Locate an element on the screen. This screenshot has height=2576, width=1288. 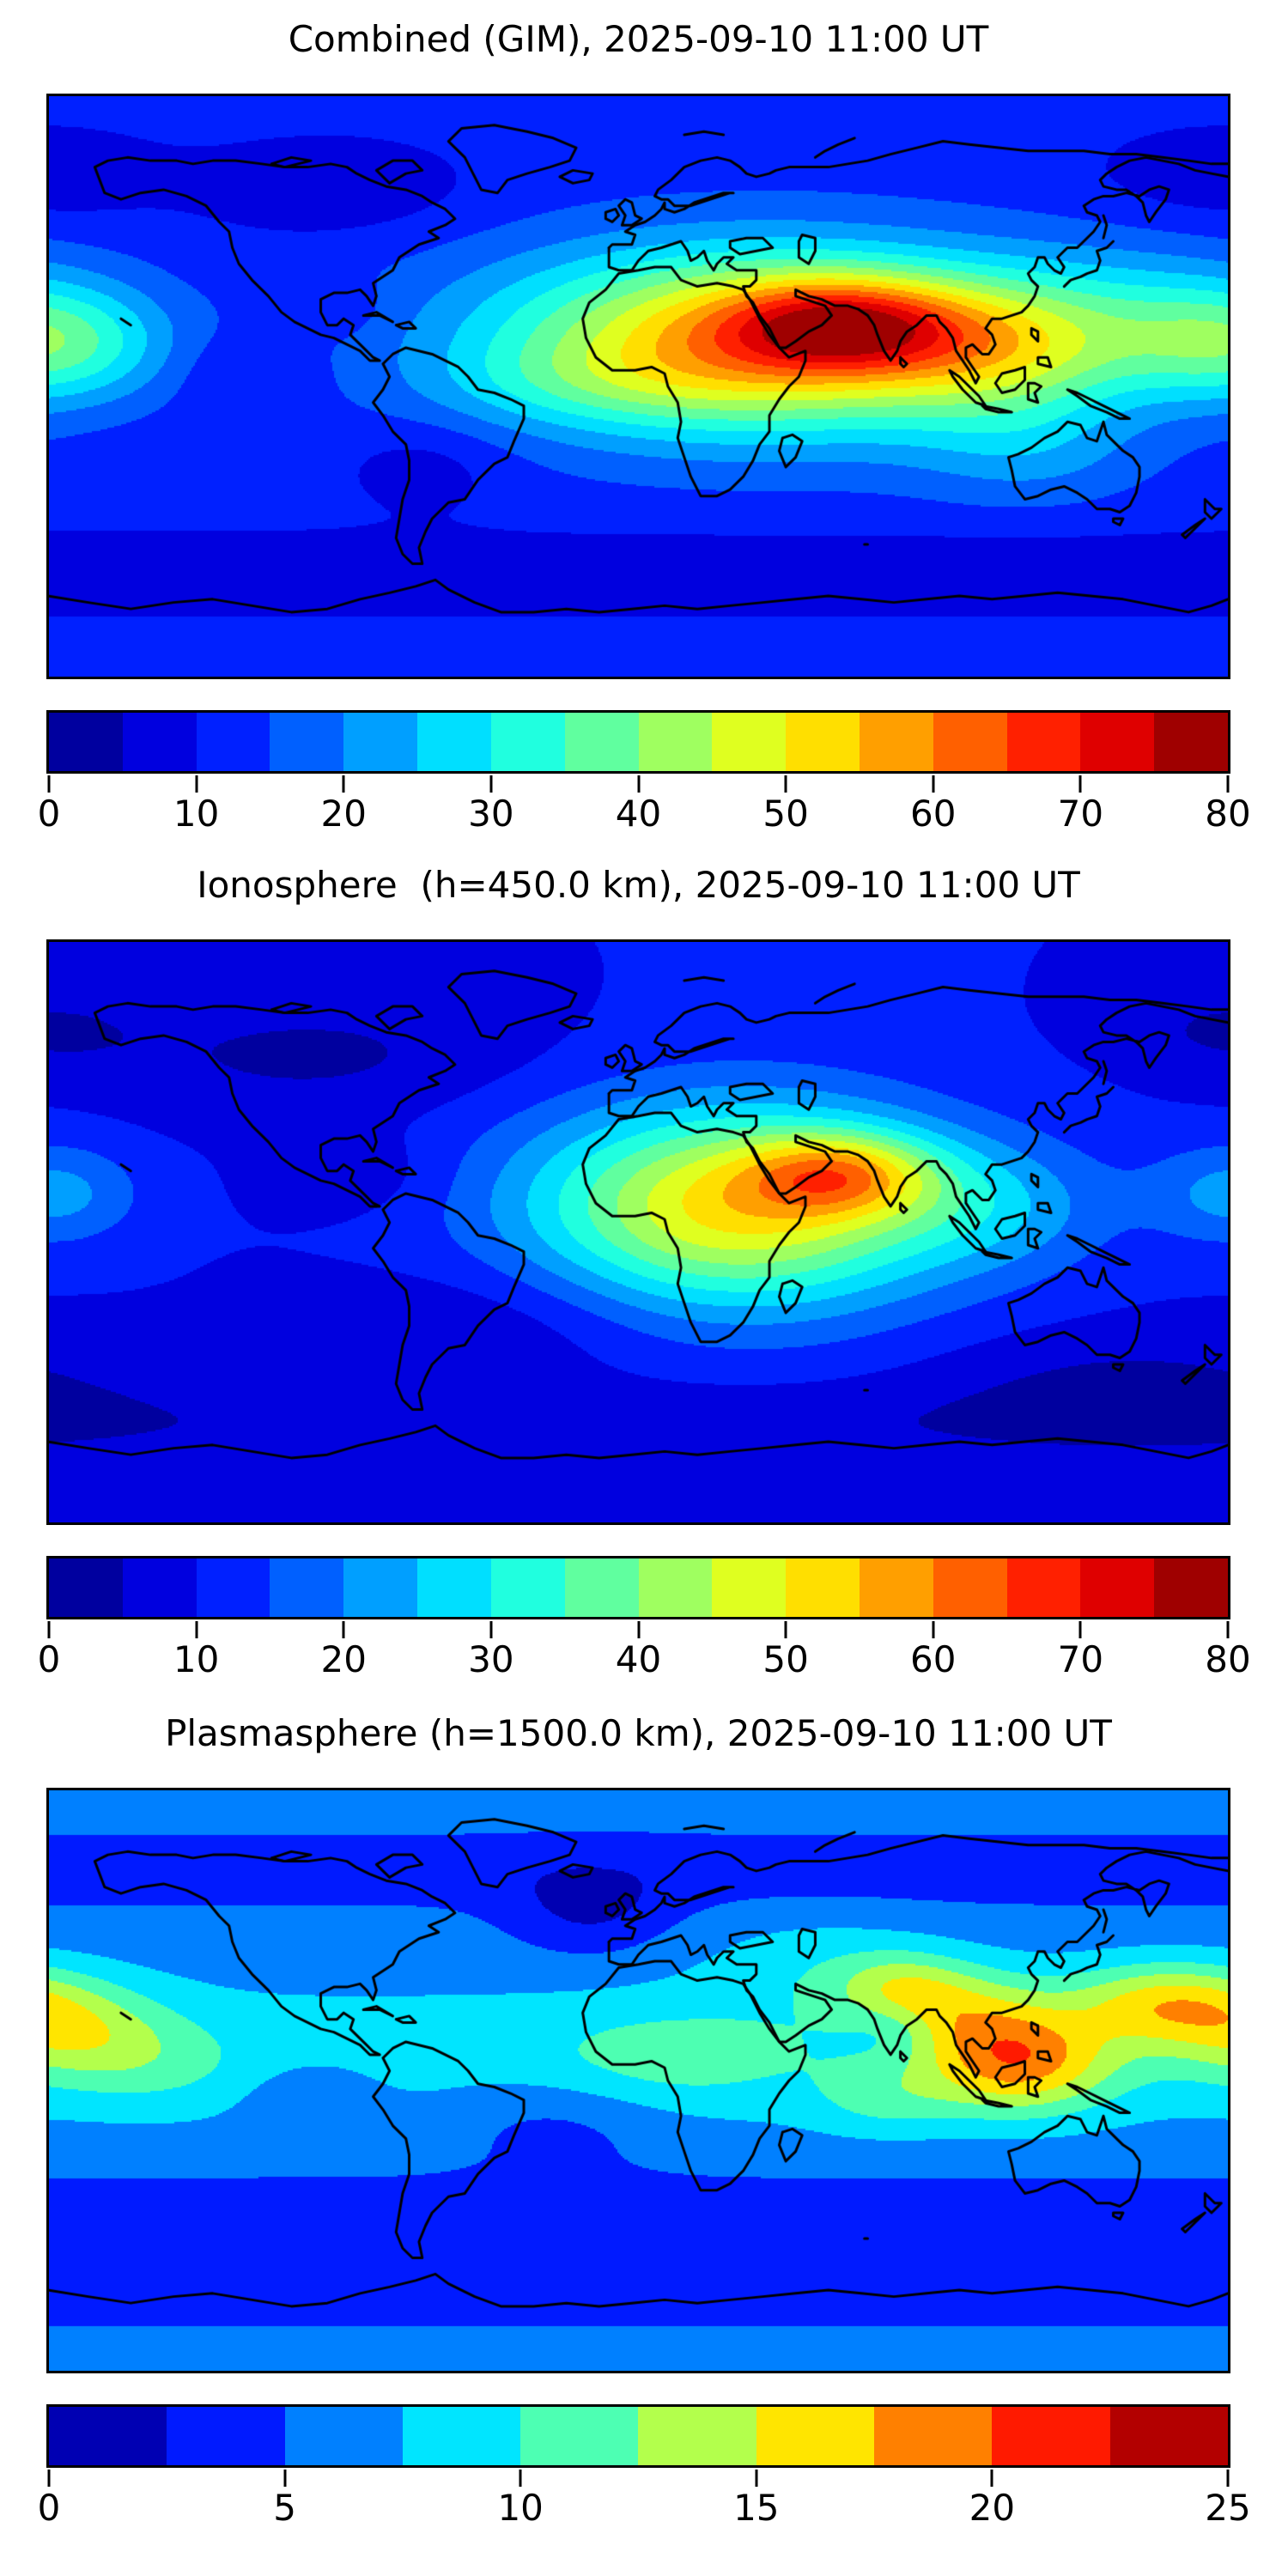
colorbar-tick-label: 40 is located at coordinates (638, 1659).